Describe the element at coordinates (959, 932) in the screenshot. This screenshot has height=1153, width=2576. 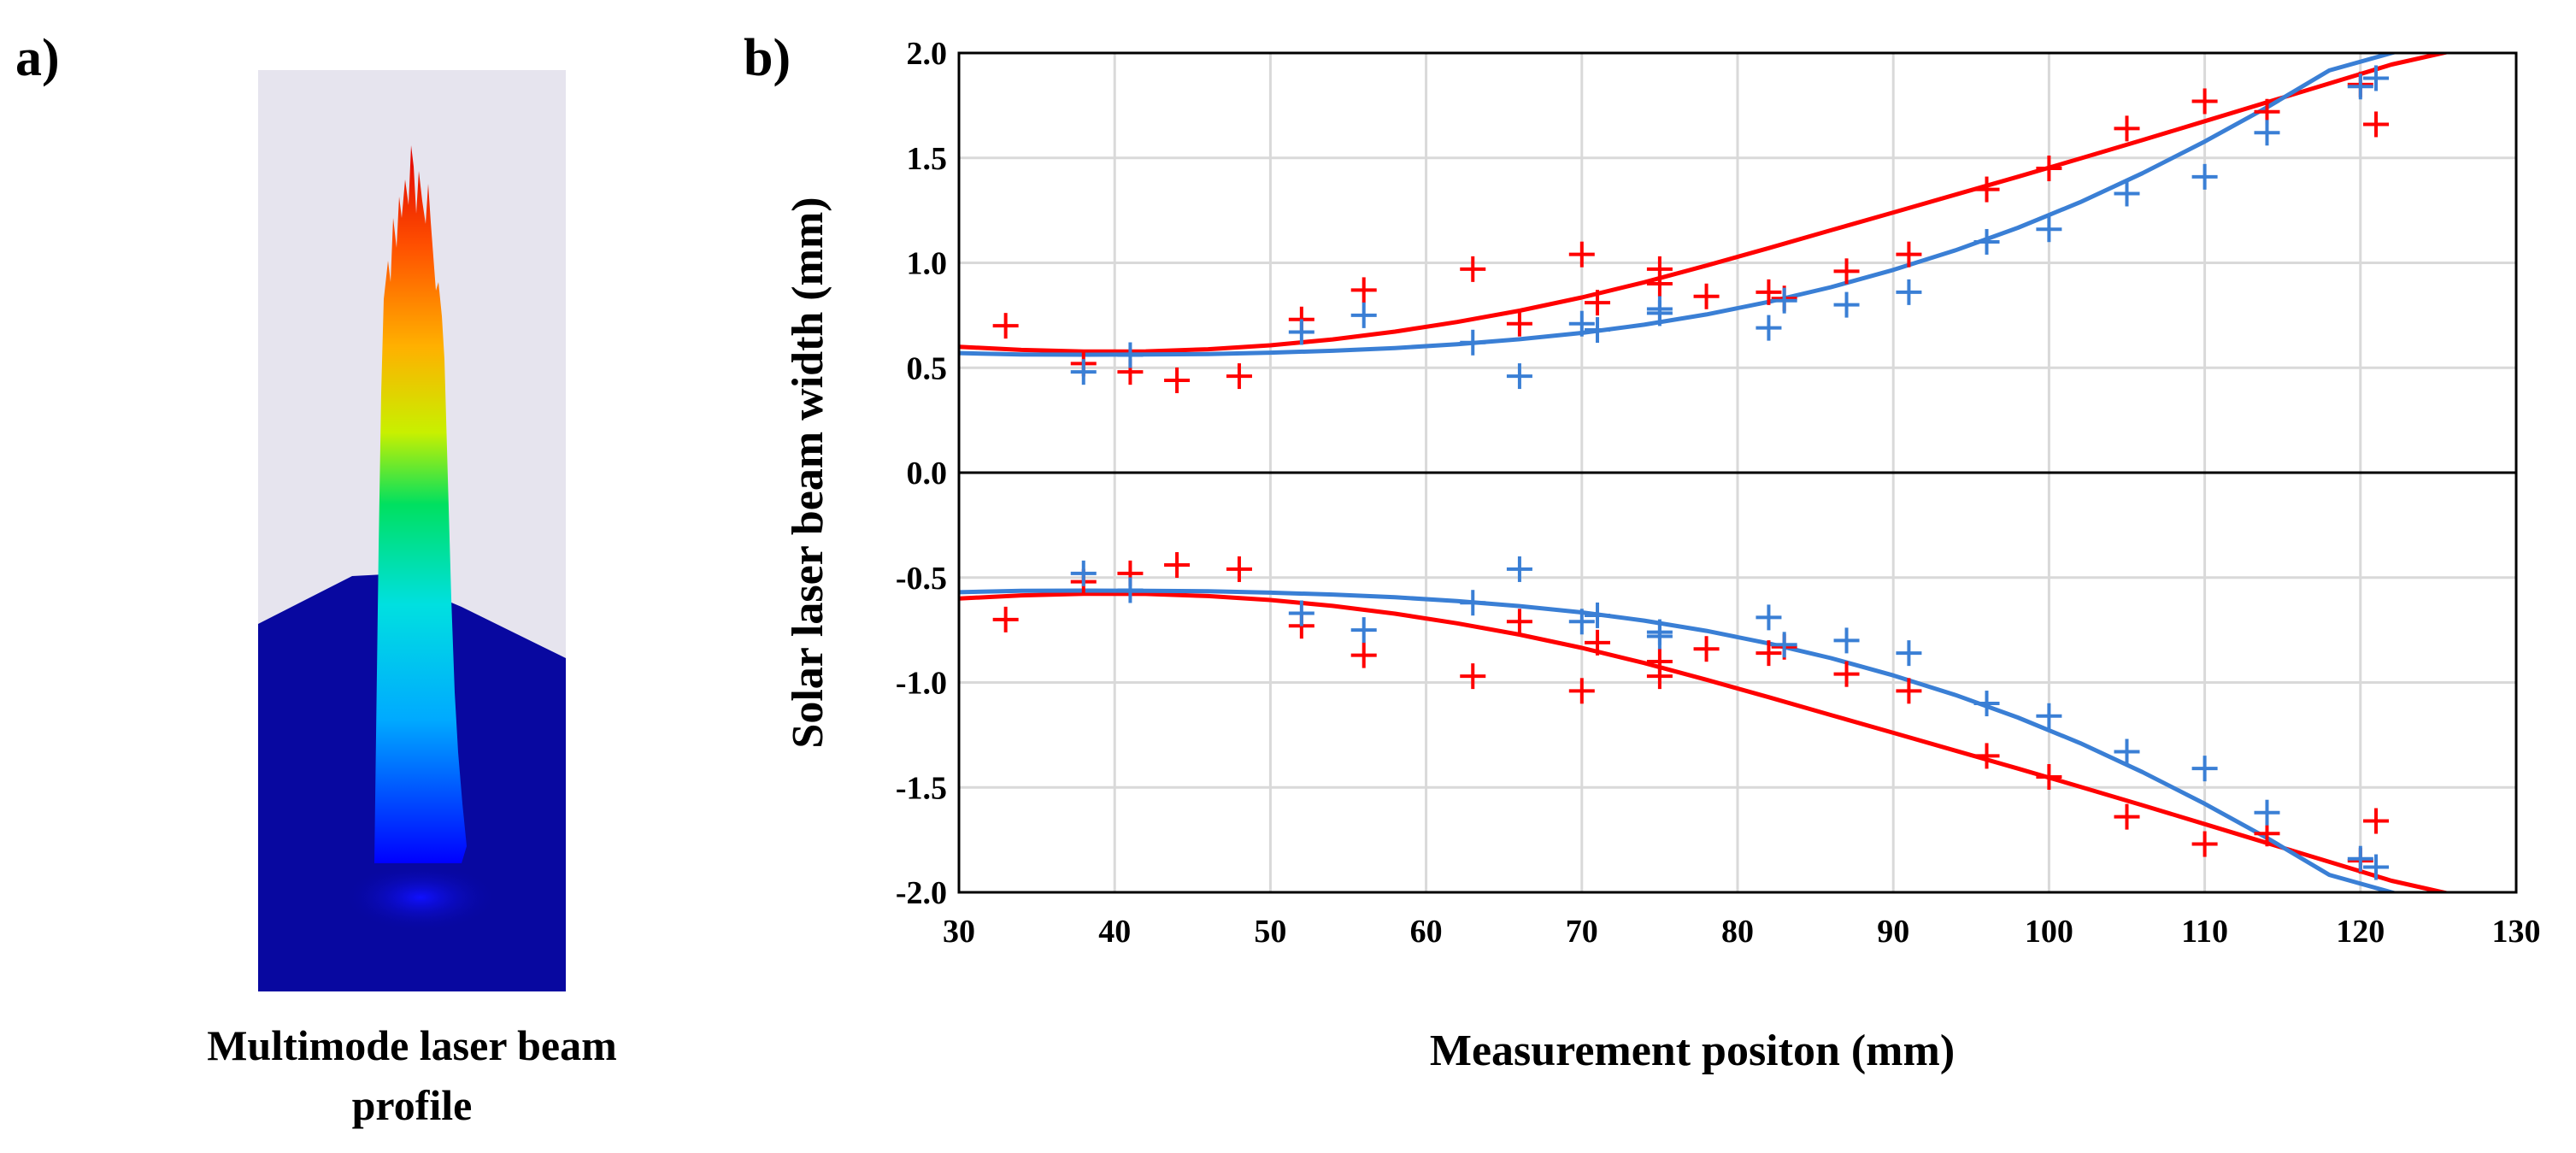
I see `x-tick-label: 30` at that location.